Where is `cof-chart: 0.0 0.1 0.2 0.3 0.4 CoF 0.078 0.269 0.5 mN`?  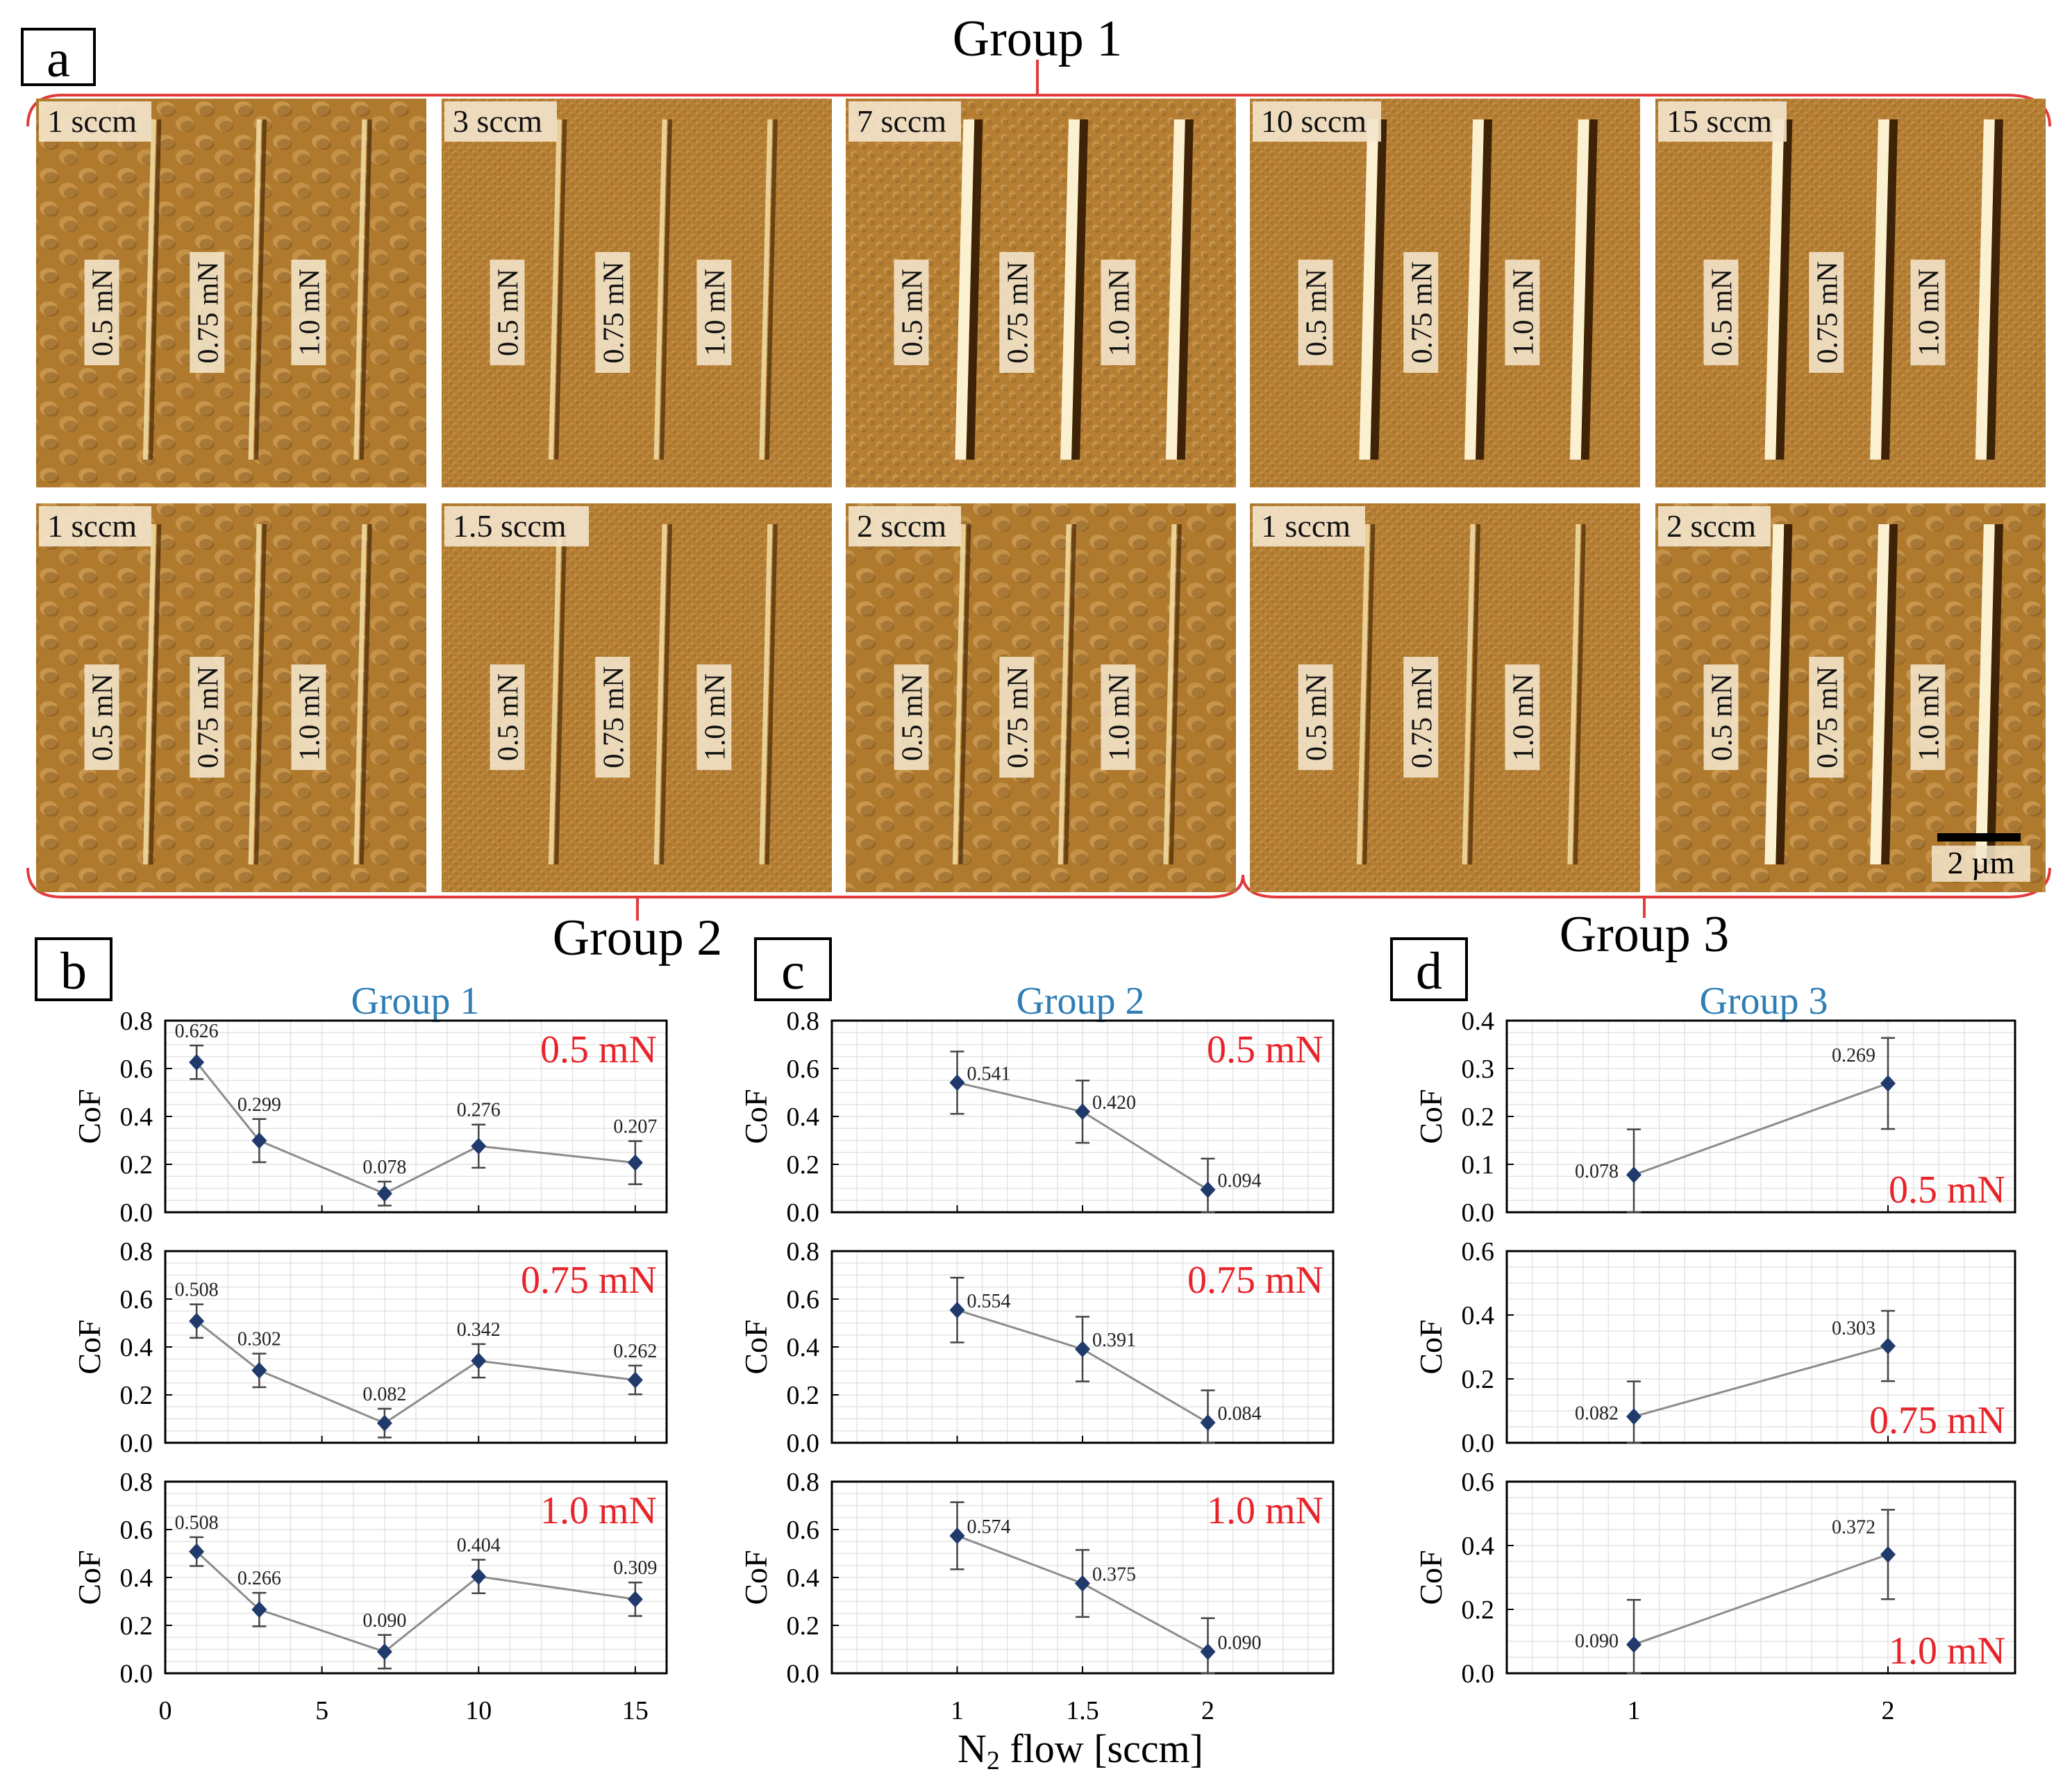
cof-chart: 0.0 0.1 0.2 0.3 0.4 CoF 0.078 0.269 0.5 mN is located at coordinates (1715, 1117).